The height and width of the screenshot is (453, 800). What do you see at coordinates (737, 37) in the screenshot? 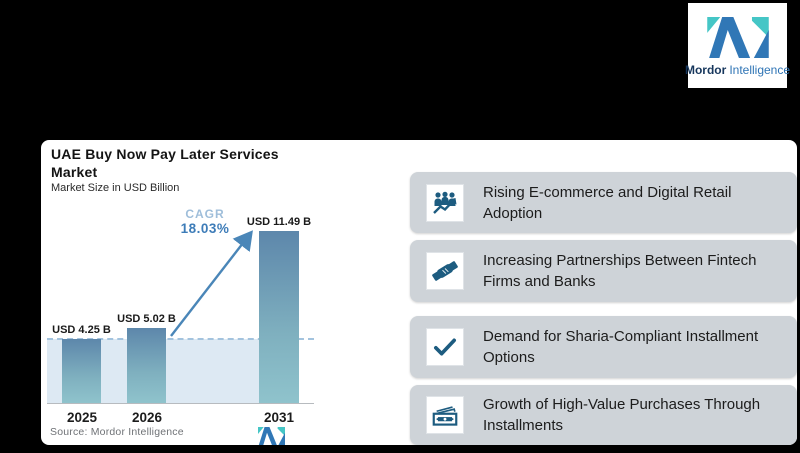
I see `mordor-logo-mark-icon` at bounding box center [737, 37].